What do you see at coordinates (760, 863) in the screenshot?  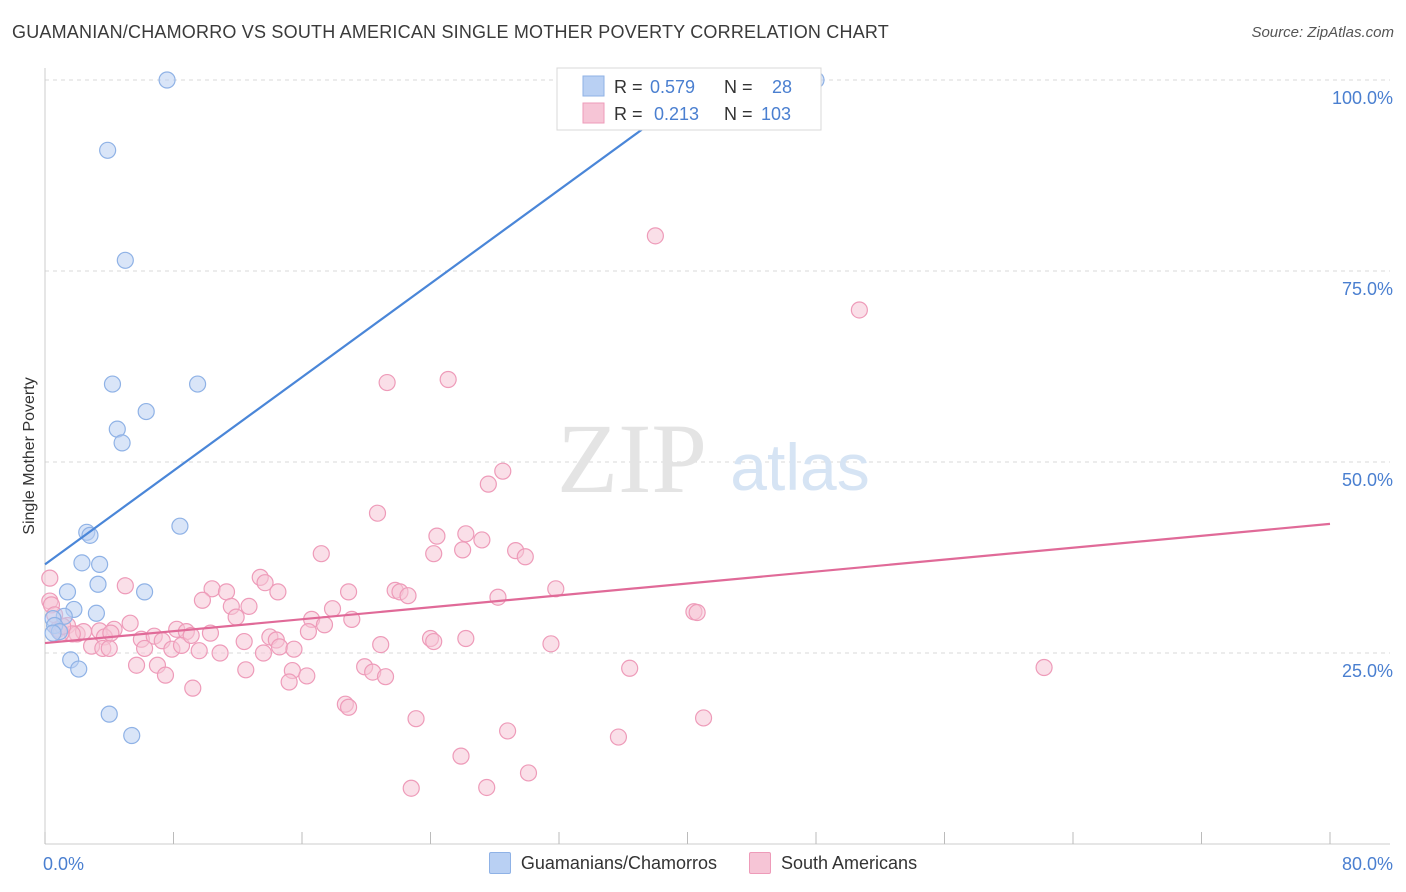 I see `legend-swatch-pink` at bounding box center [760, 863].